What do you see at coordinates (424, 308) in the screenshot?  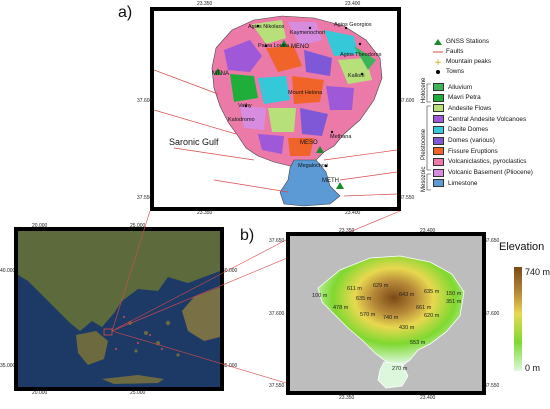 I see `elevation-label: 661 m` at bounding box center [424, 308].